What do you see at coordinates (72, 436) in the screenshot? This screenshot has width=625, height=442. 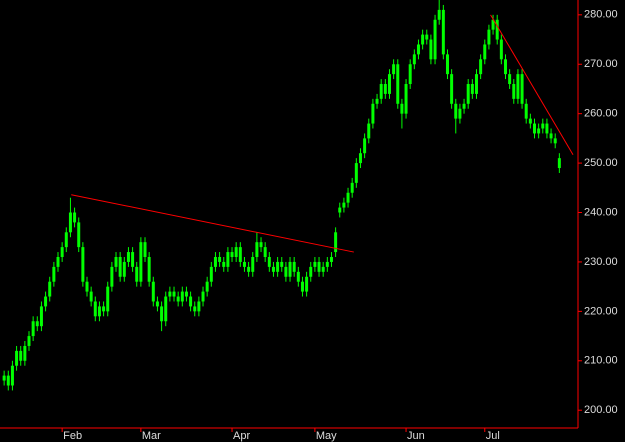 I see `x-tick-label: Feb` at bounding box center [72, 436].